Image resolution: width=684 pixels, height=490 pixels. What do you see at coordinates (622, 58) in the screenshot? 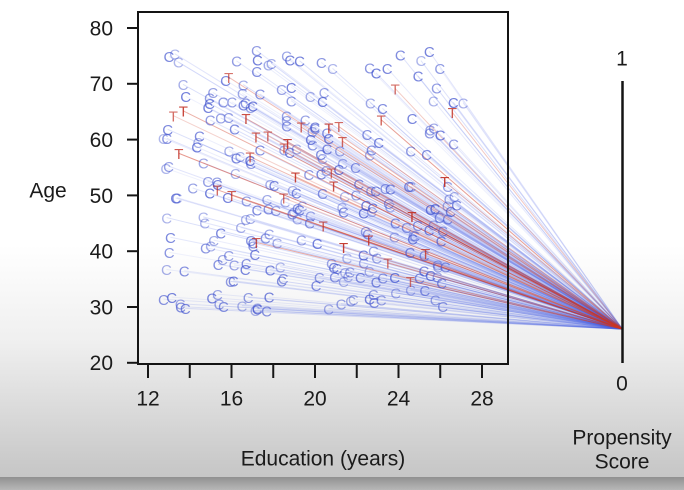
I see `ps-axis-max-label: 1` at bounding box center [622, 58].